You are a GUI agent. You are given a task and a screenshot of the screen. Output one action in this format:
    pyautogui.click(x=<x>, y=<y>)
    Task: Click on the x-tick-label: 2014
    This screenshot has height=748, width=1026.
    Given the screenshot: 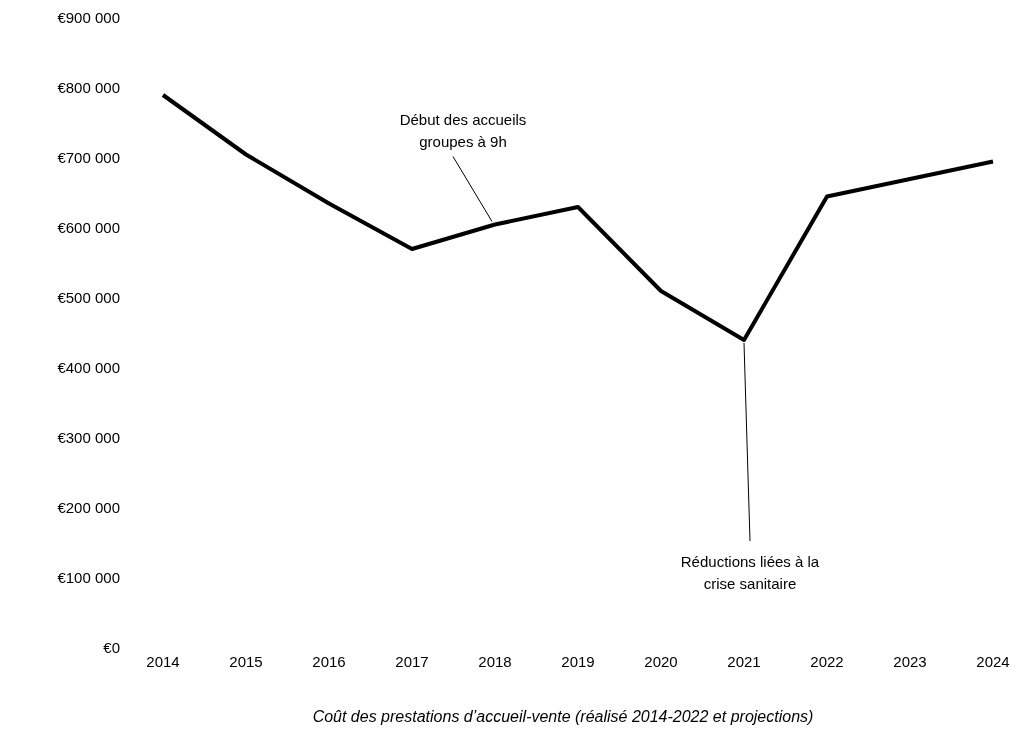 What is the action you would take?
    pyautogui.click(x=163, y=661)
    